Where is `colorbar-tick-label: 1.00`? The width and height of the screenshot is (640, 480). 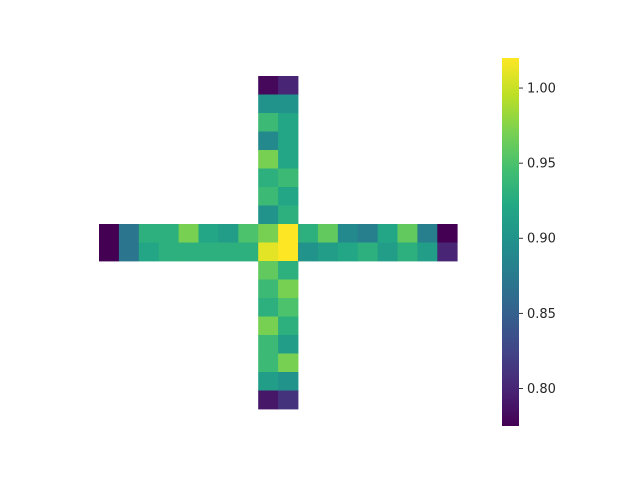 colorbar-tick-label: 1.00 is located at coordinates (541, 89).